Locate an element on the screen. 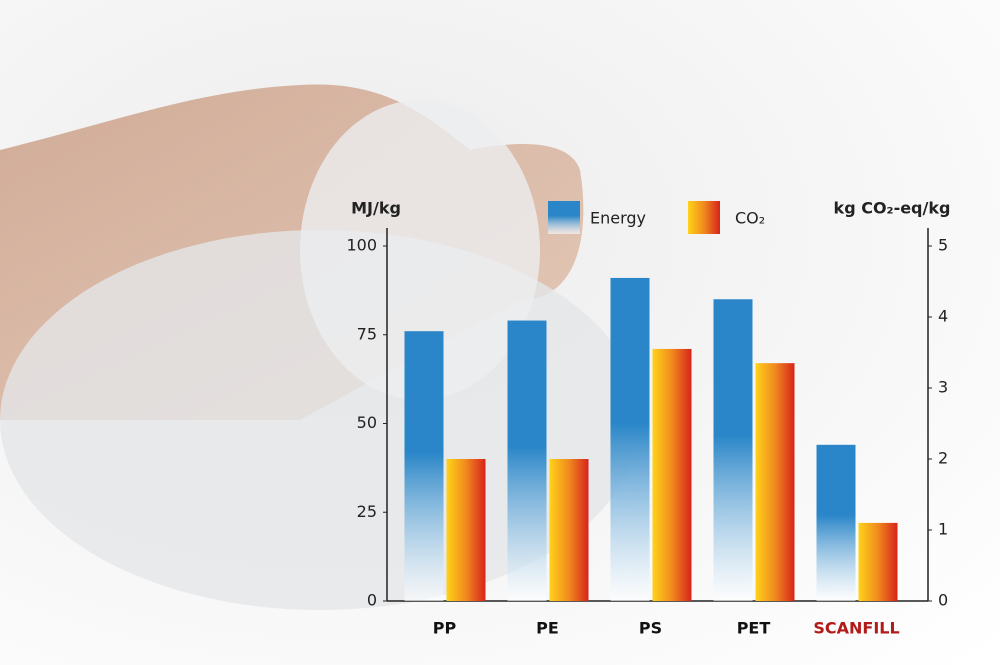 This screenshot has height=665, width=1000. y2-tick-label: 2 is located at coordinates (943, 458).